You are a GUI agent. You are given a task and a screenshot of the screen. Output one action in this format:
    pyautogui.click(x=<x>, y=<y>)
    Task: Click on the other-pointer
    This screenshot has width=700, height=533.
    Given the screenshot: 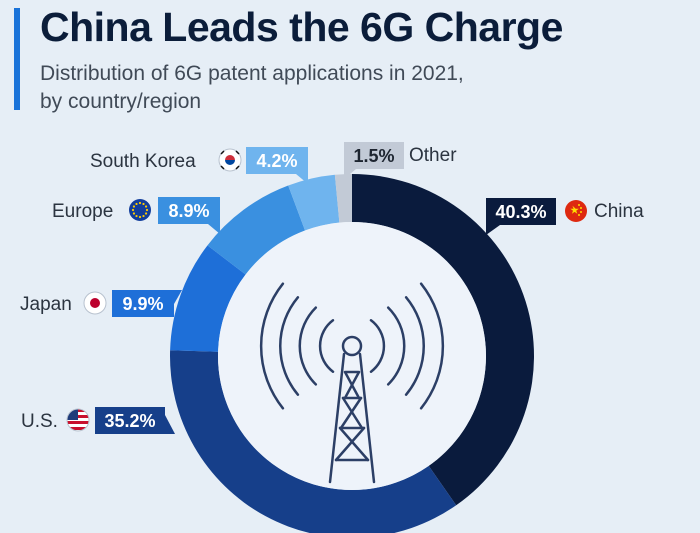 What is the action you would take?
    pyautogui.click(x=350, y=174)
    